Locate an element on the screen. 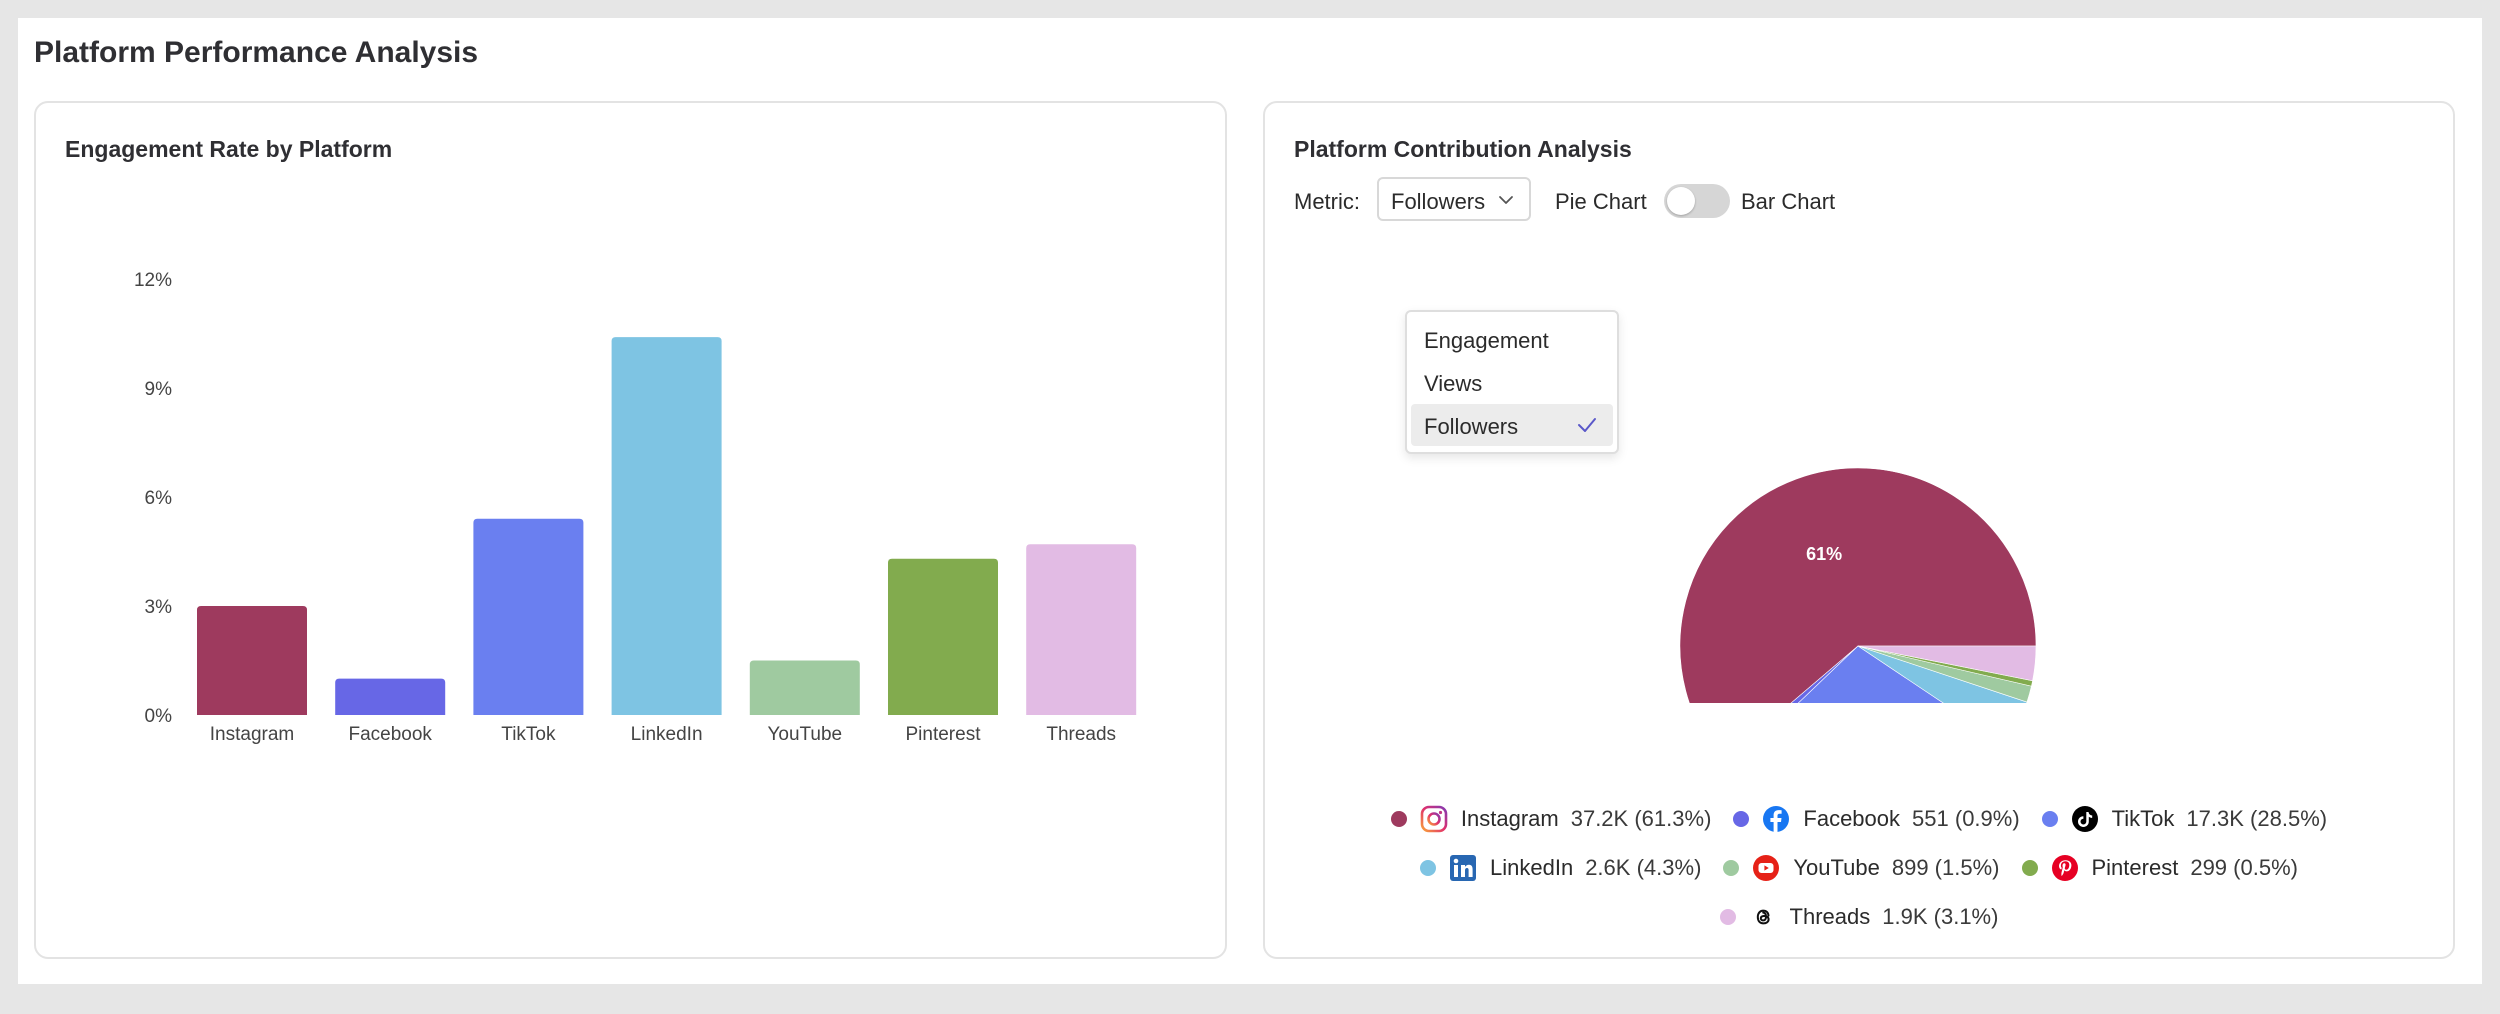 The height and width of the screenshot is (1014, 2500). bar-chart-label: Bar Chart is located at coordinates (1788, 201).